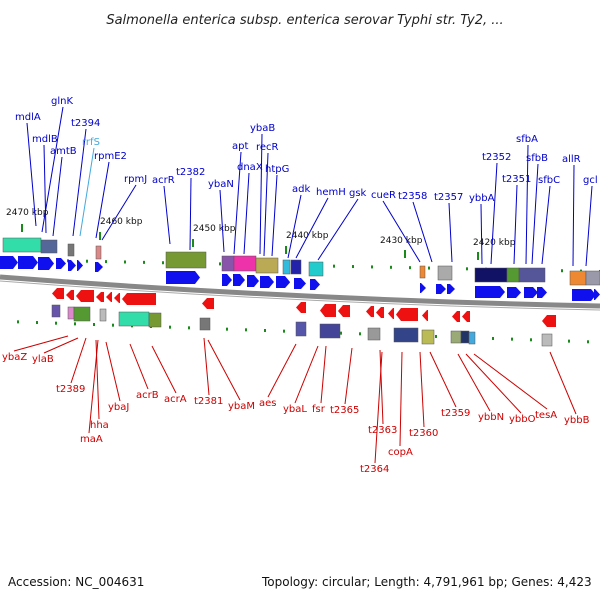  Describe the element at coordinates (241, 406) in the screenshot. I see `gene-label-ybaM: ybaM` at that location.